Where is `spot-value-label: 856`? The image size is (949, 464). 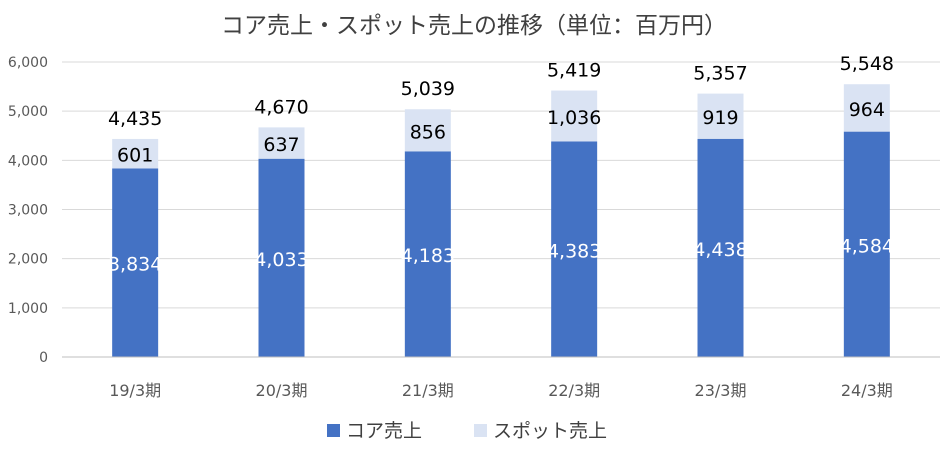 spot-value-label: 856 is located at coordinates (428, 132).